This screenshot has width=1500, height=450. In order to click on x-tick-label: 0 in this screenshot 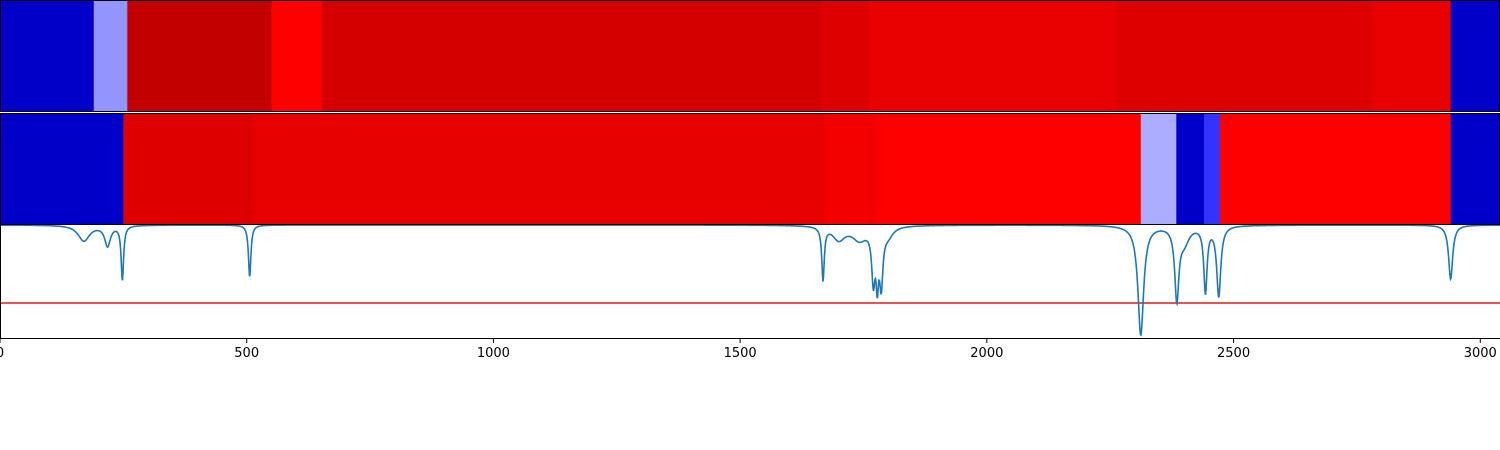, I will do `click(2, 353)`.